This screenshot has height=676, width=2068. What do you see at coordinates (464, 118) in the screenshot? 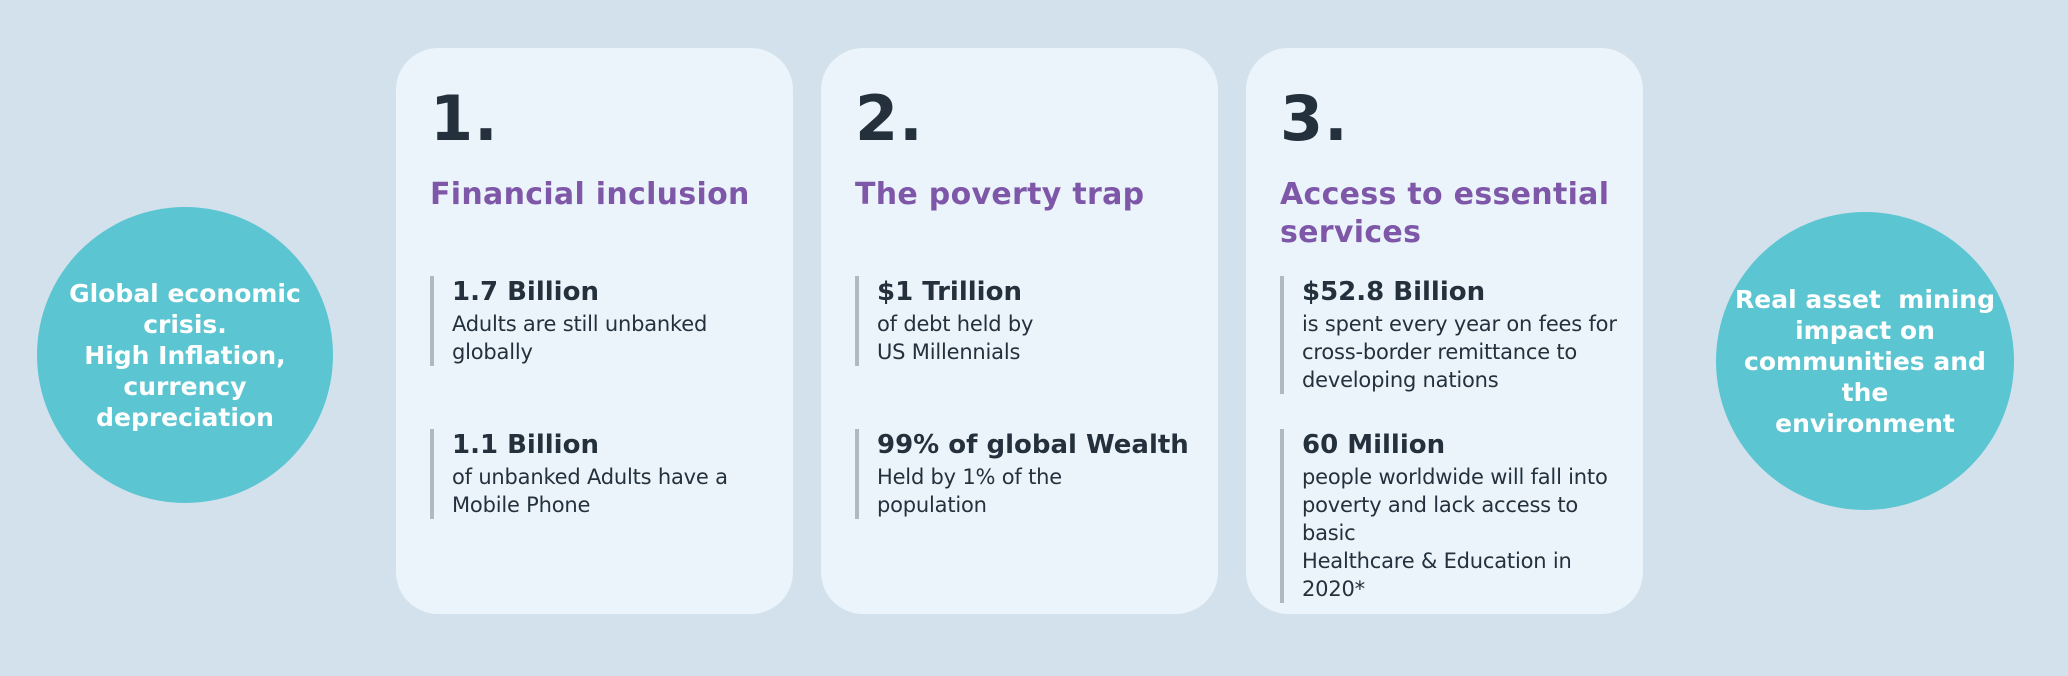
I see `card-number: 1.` at bounding box center [464, 118].